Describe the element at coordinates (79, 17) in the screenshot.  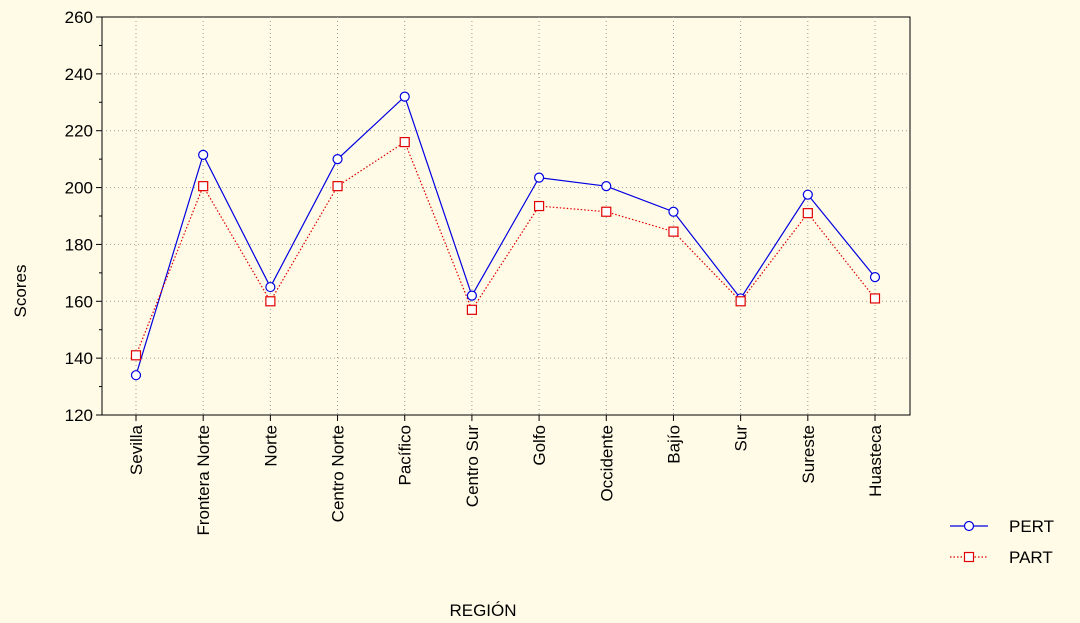
I see `y-tick-label: 260` at that location.